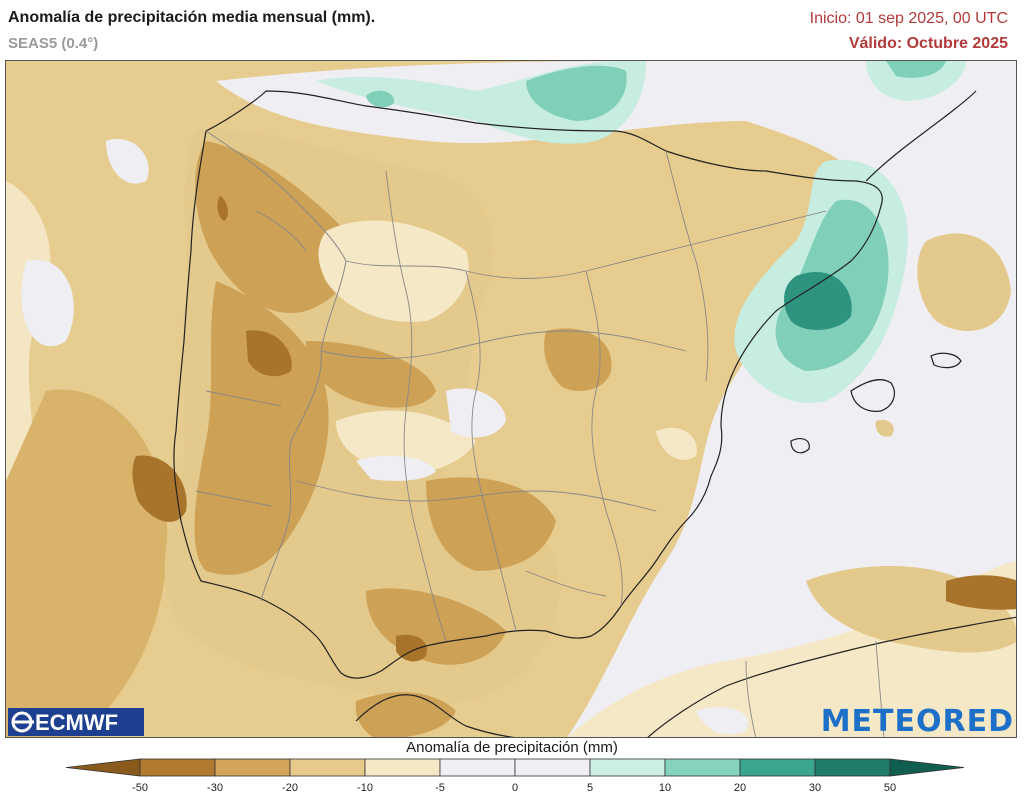  I want to click on colorbar-tick-label: -5, so click(440, 788).